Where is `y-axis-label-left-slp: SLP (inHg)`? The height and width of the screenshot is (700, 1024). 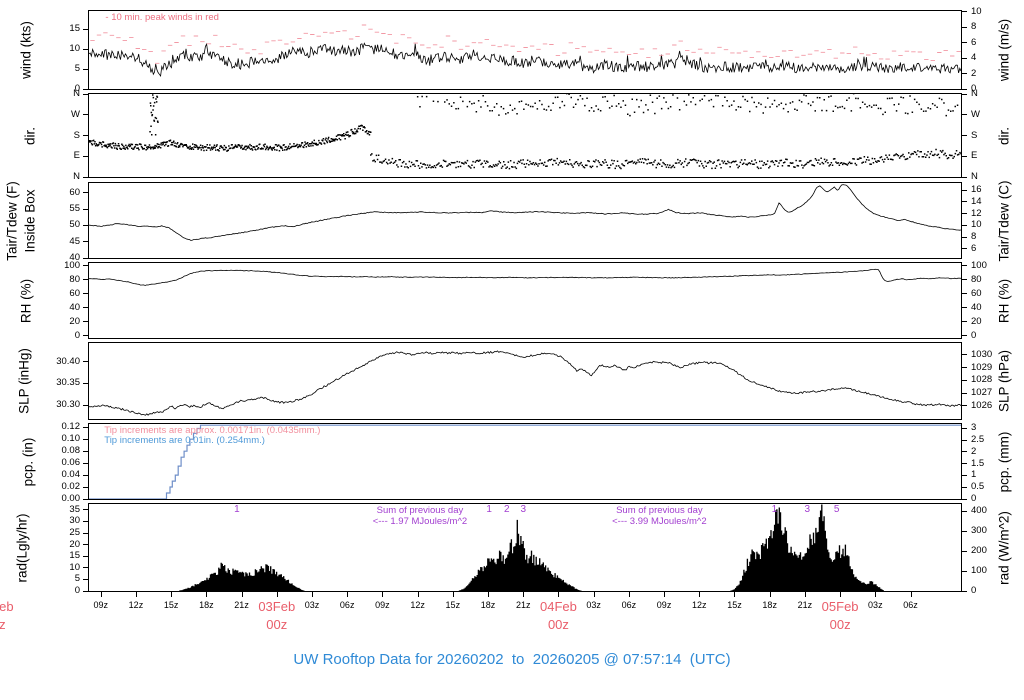
y-axis-label-left-slp: SLP (inHg) is located at coordinates (24, 381).